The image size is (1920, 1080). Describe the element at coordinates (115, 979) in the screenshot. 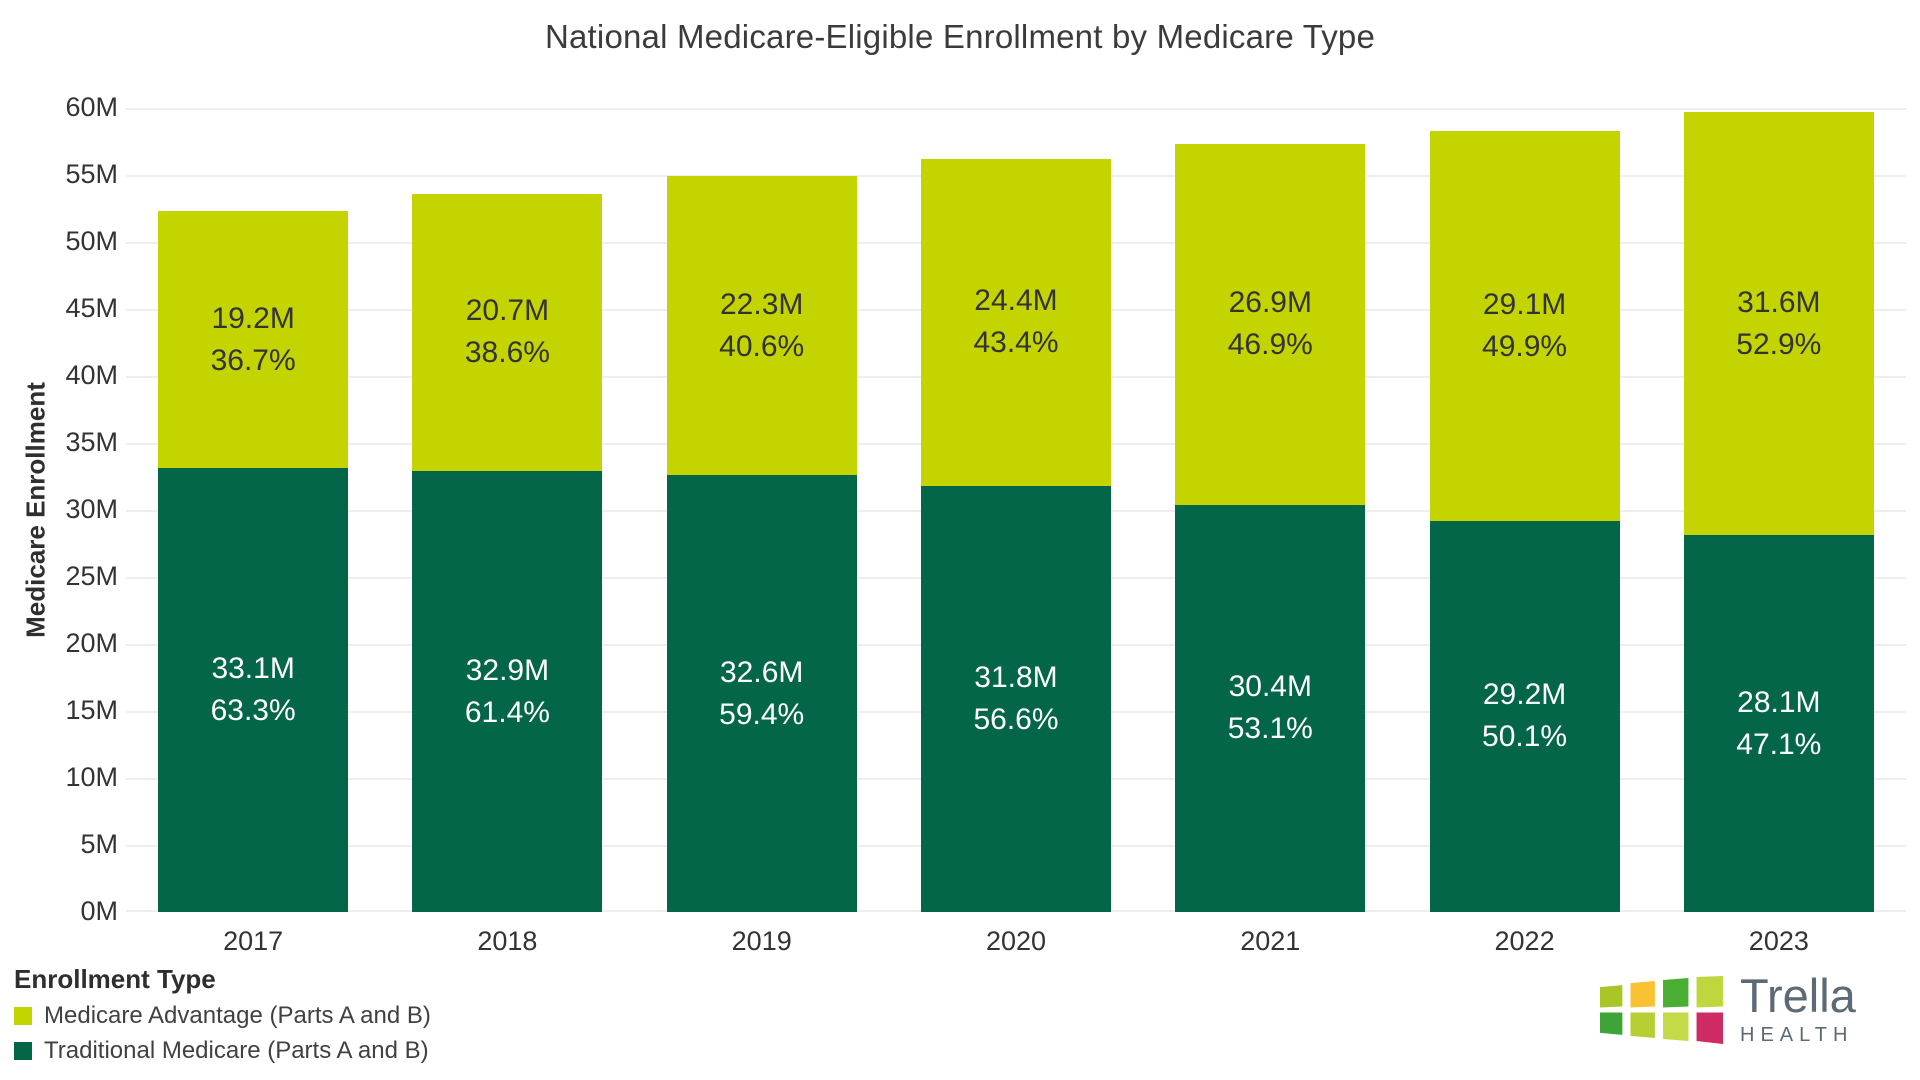

I see `legend-title: Enrollment Type` at that location.